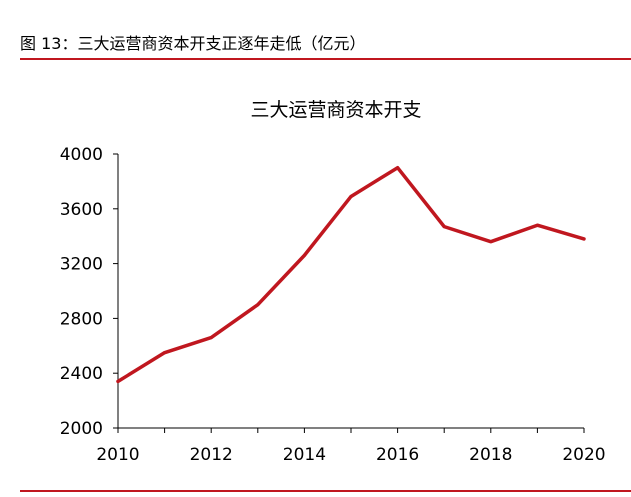  Describe the element at coordinates (397, 455) in the screenshot. I see `x-tick-label: 2016` at that location.